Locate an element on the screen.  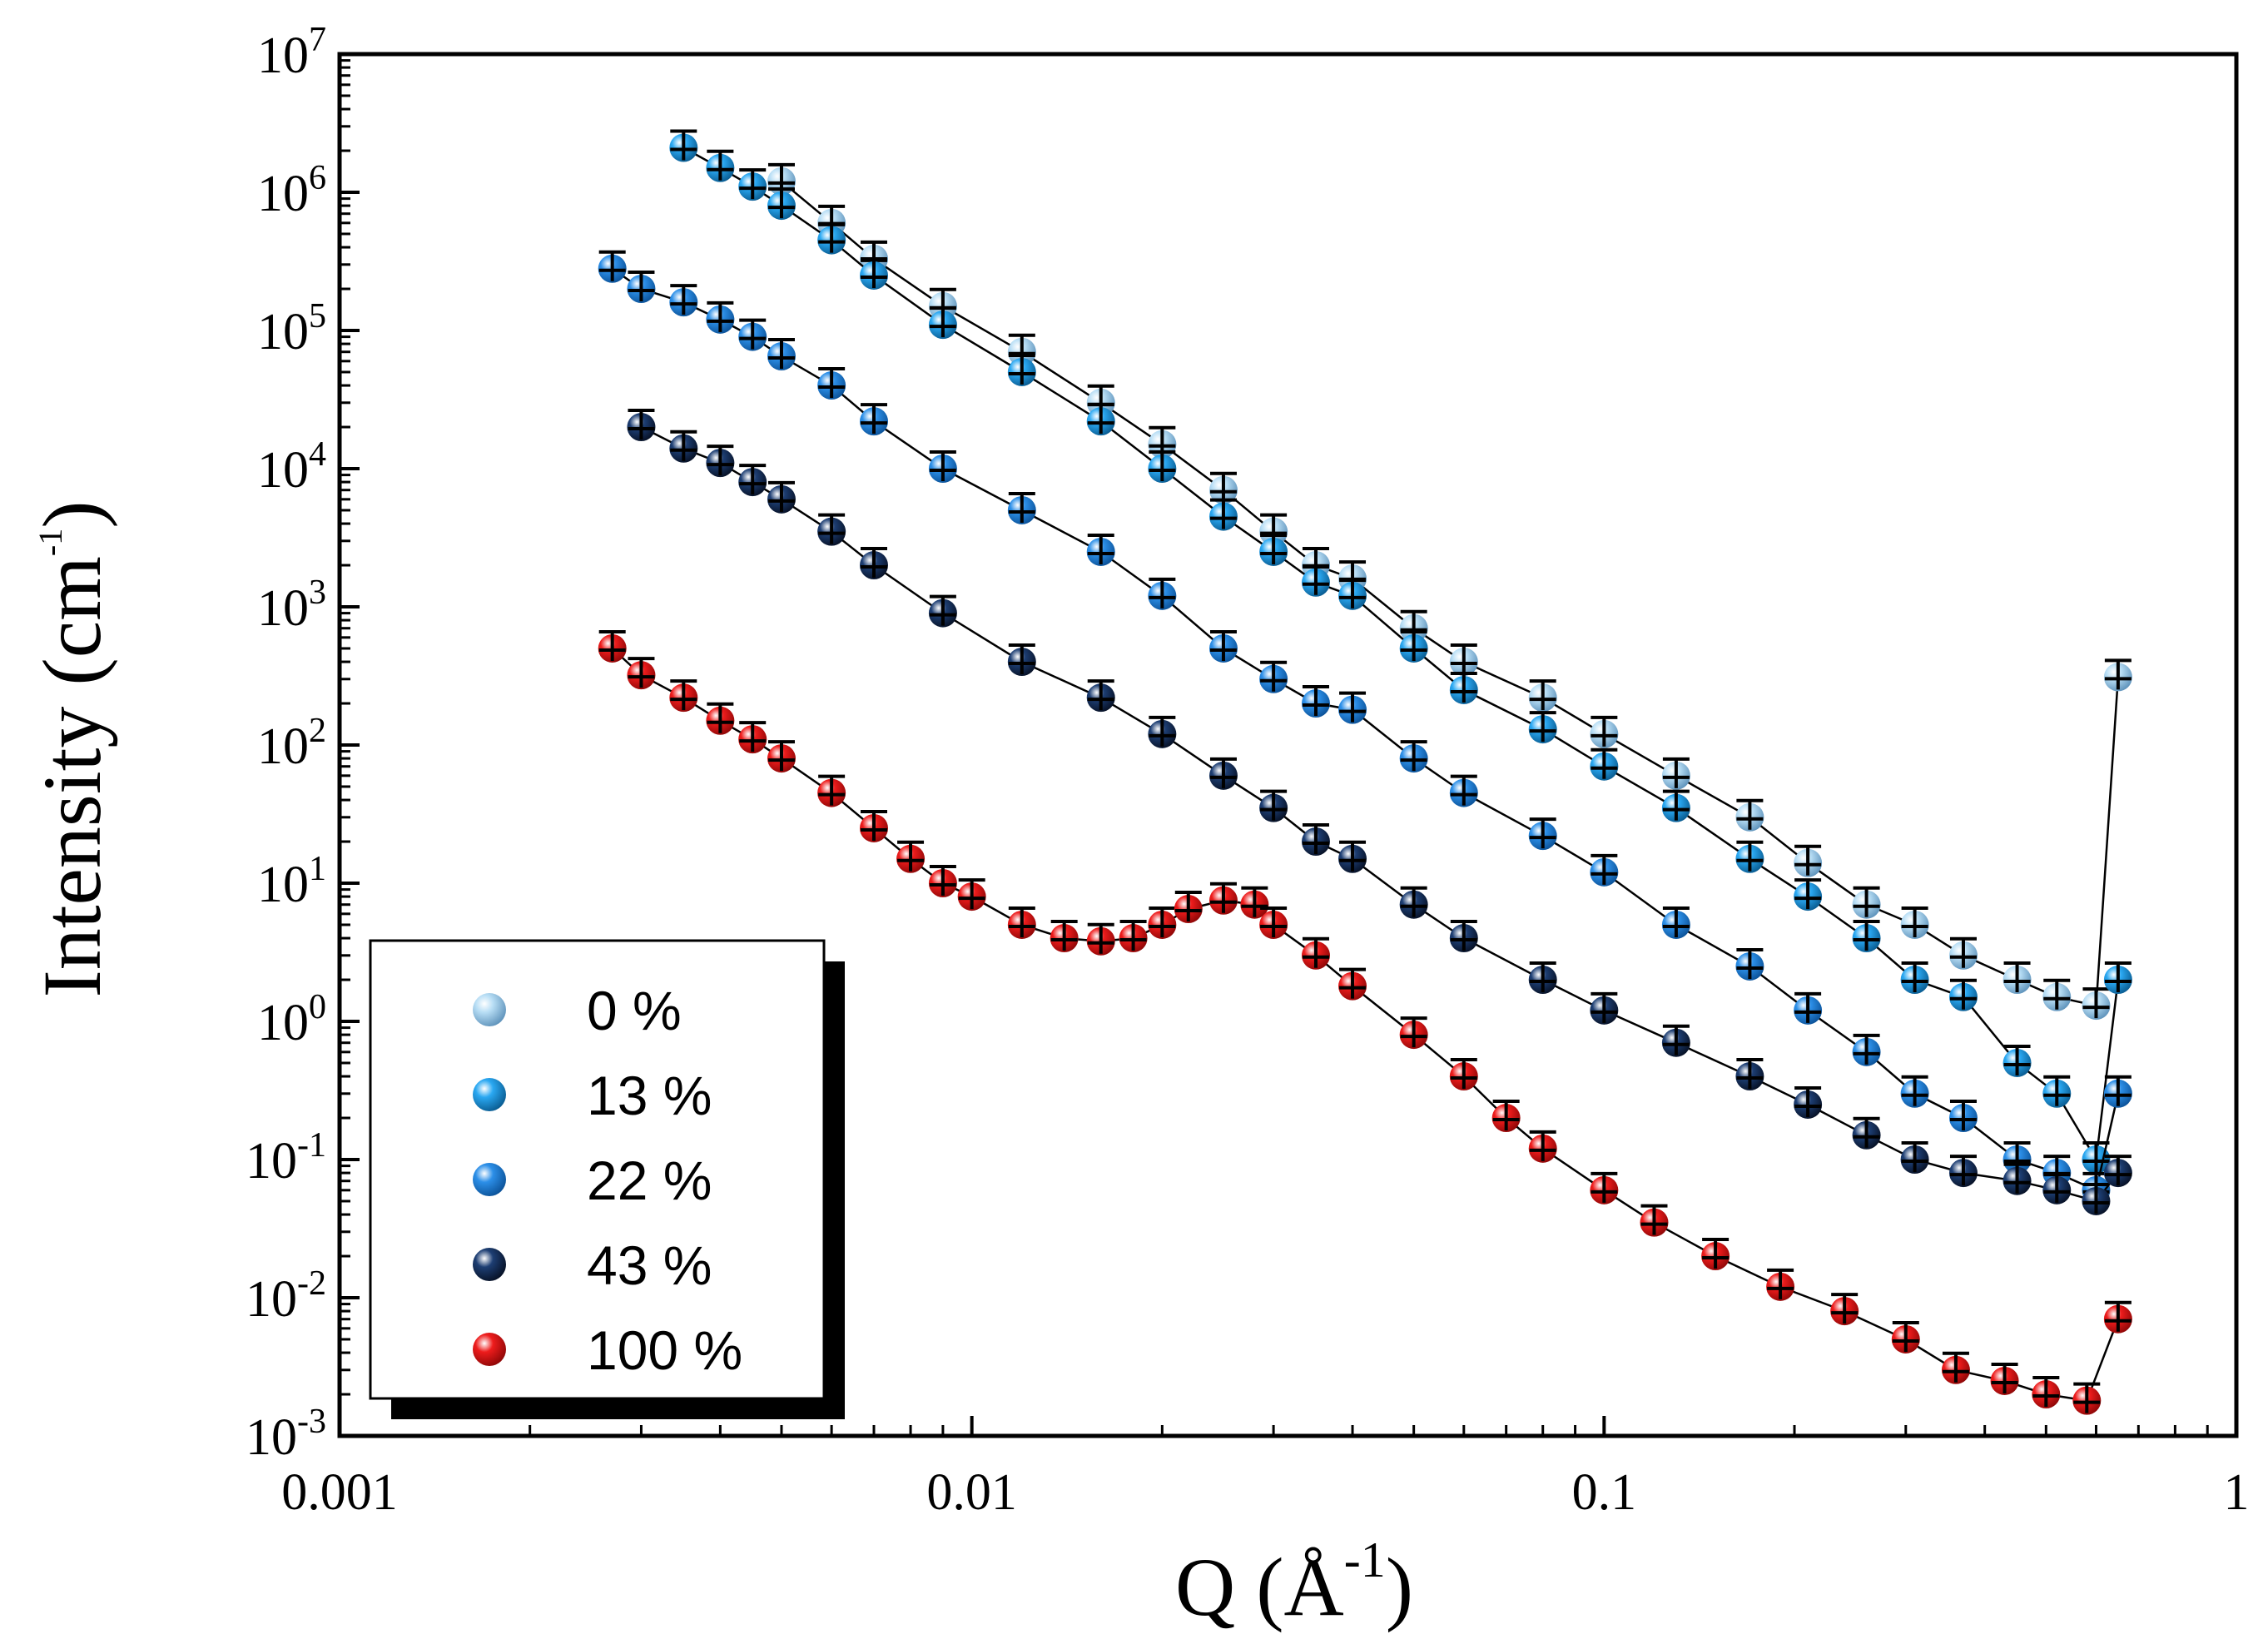
y-tick-label: 10⁻¹ is located at coordinates (286, 1158).